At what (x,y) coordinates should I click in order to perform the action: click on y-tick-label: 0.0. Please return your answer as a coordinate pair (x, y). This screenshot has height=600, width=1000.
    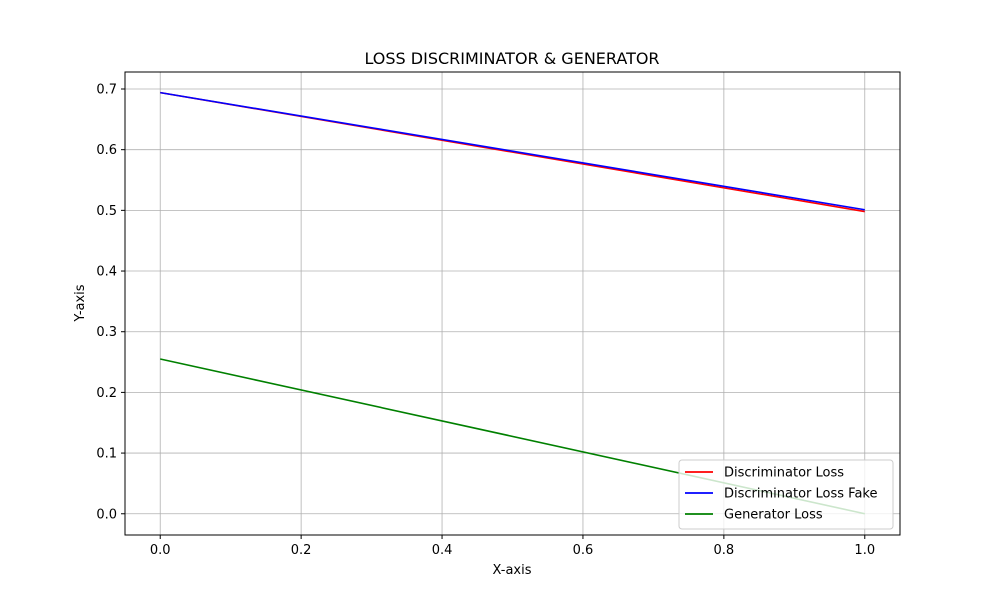
    Looking at the image, I should click on (106, 514).